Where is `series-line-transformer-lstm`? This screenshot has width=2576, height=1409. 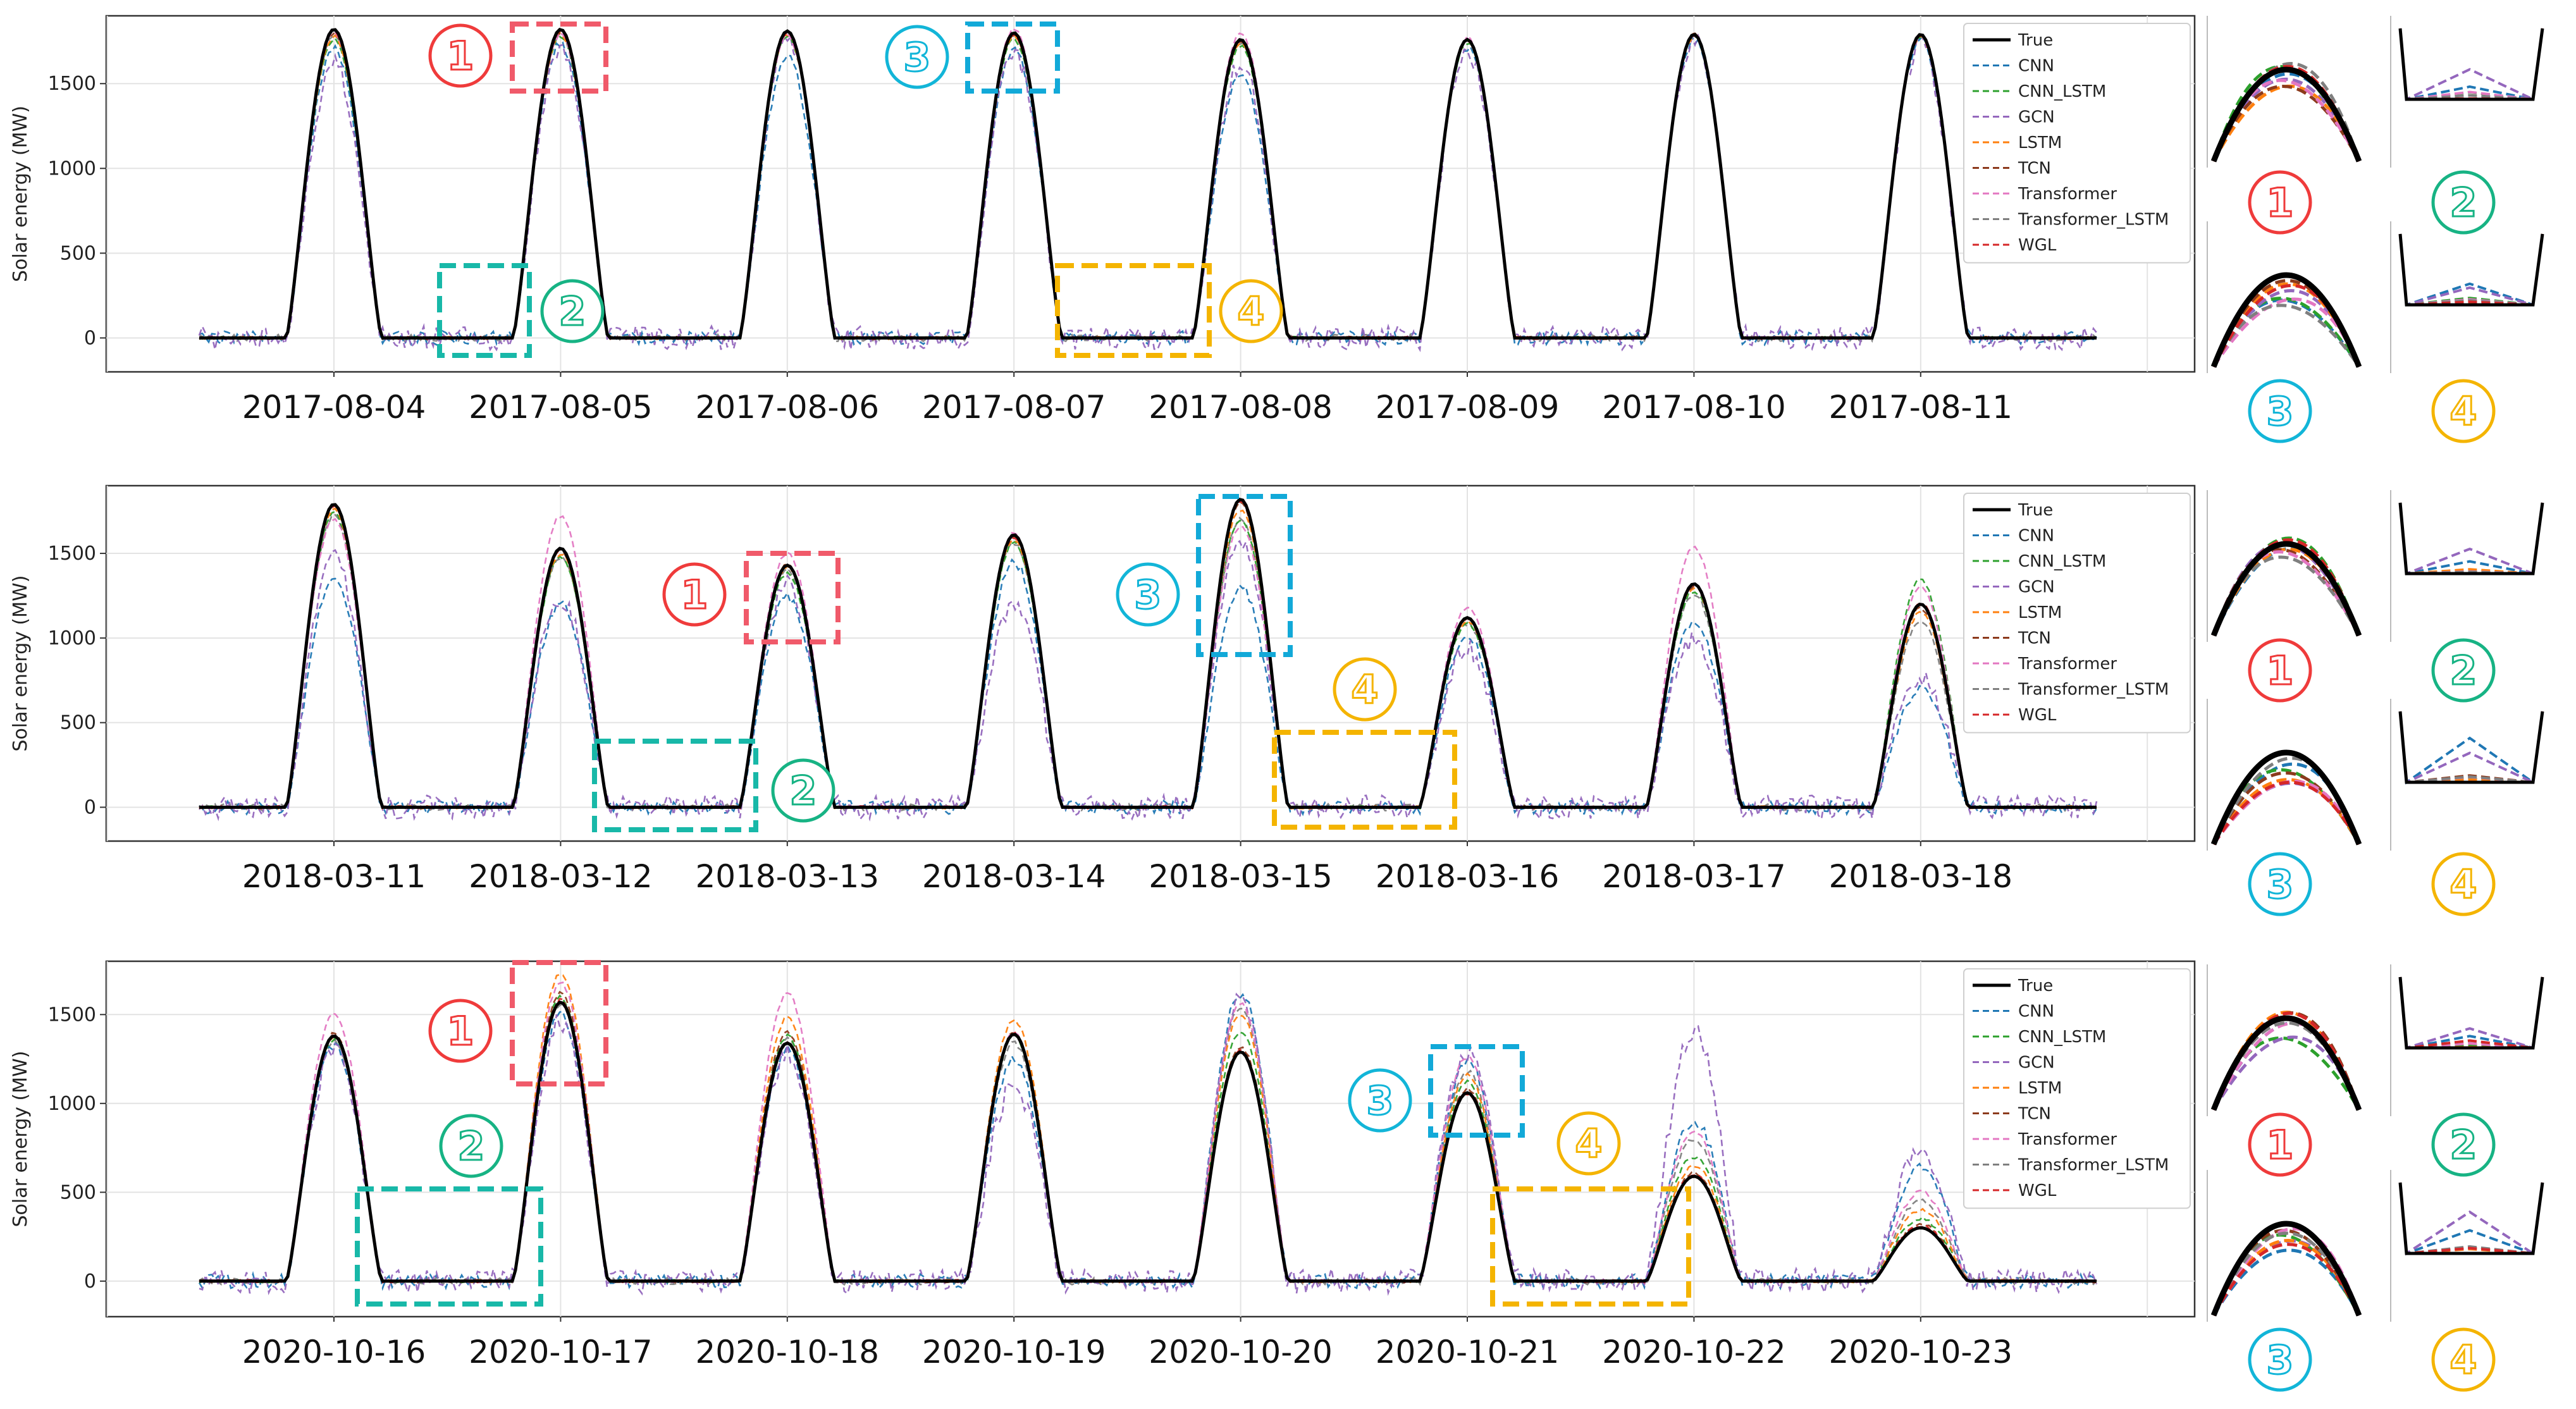 series-line-transformer-lstm is located at coordinates (1148, 1145).